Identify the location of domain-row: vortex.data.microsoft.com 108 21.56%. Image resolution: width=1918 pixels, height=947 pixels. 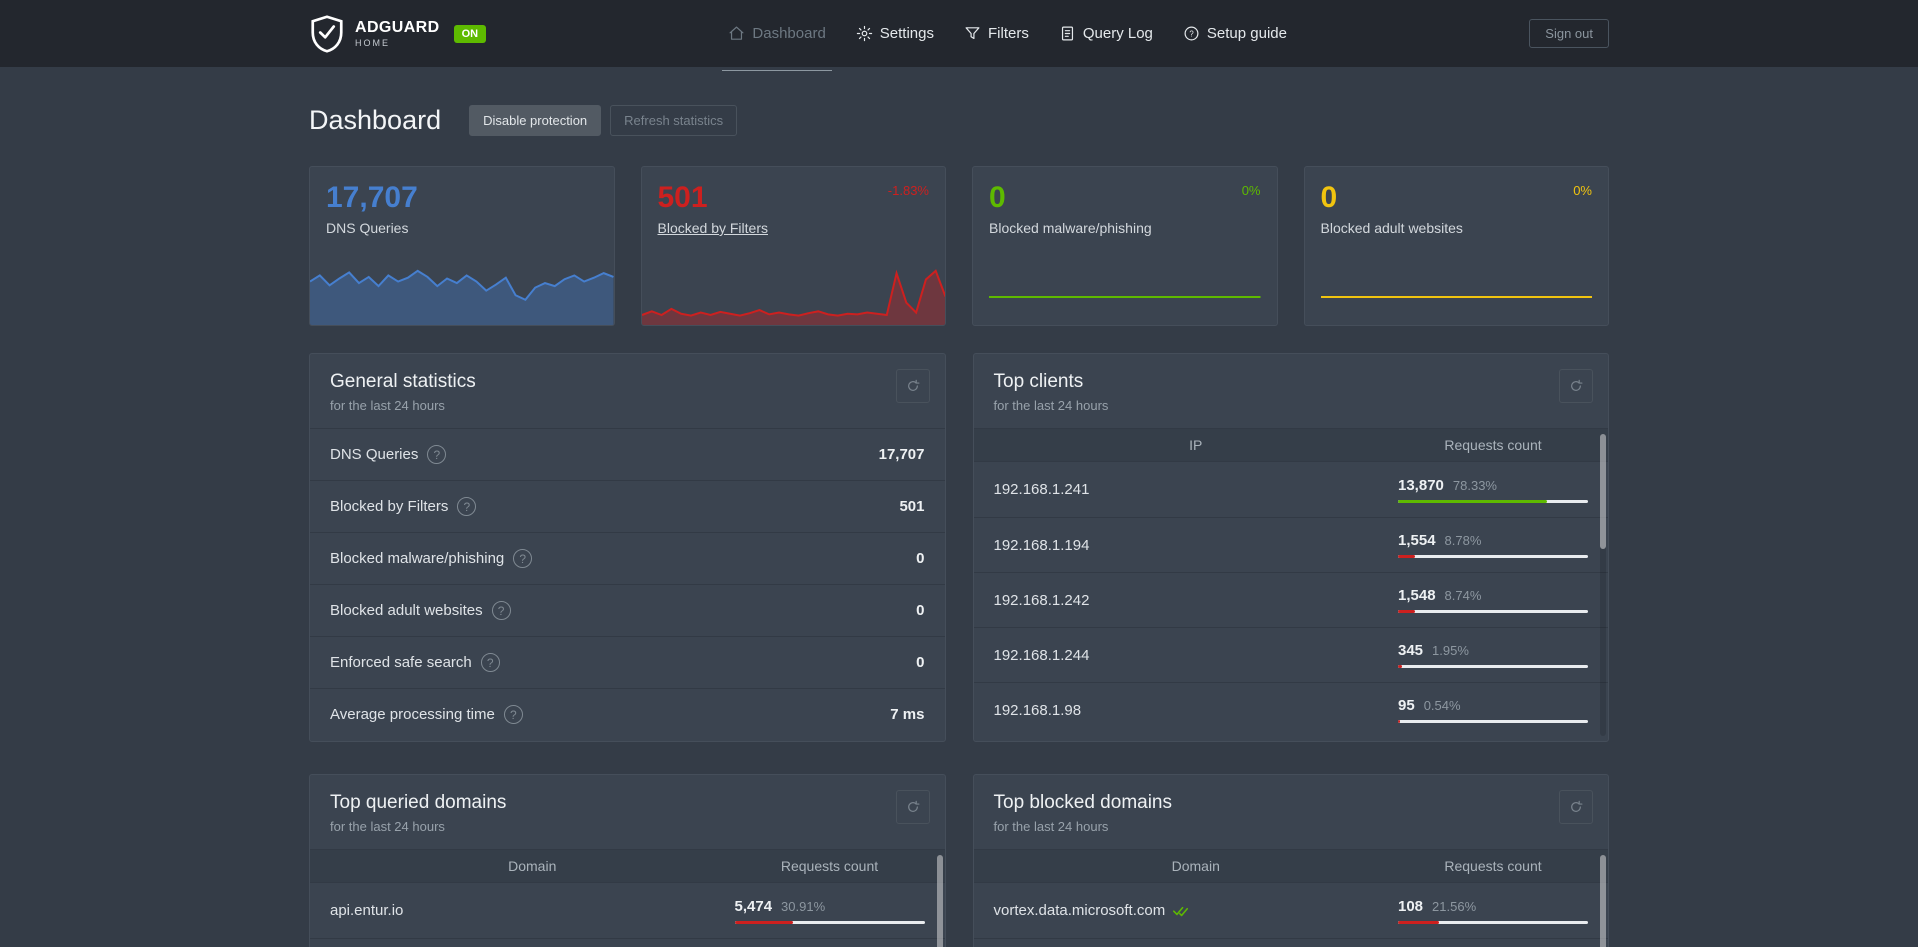
(1291, 910).